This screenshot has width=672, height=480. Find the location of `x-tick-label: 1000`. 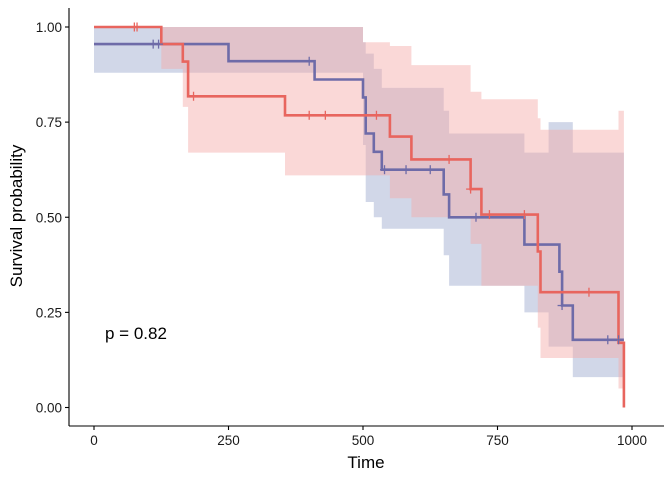

x-tick-label: 1000 is located at coordinates (632, 440).